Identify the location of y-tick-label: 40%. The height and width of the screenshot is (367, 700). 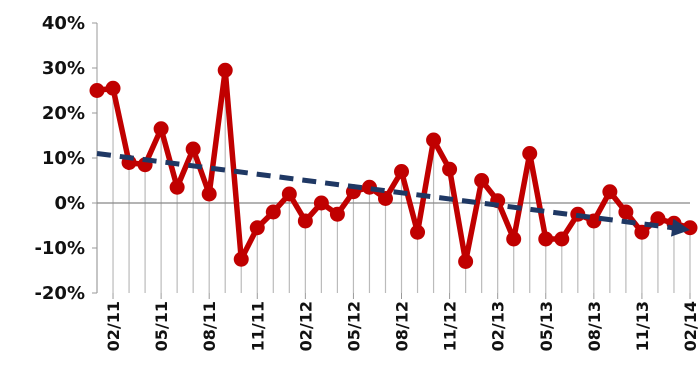
(63, 23).